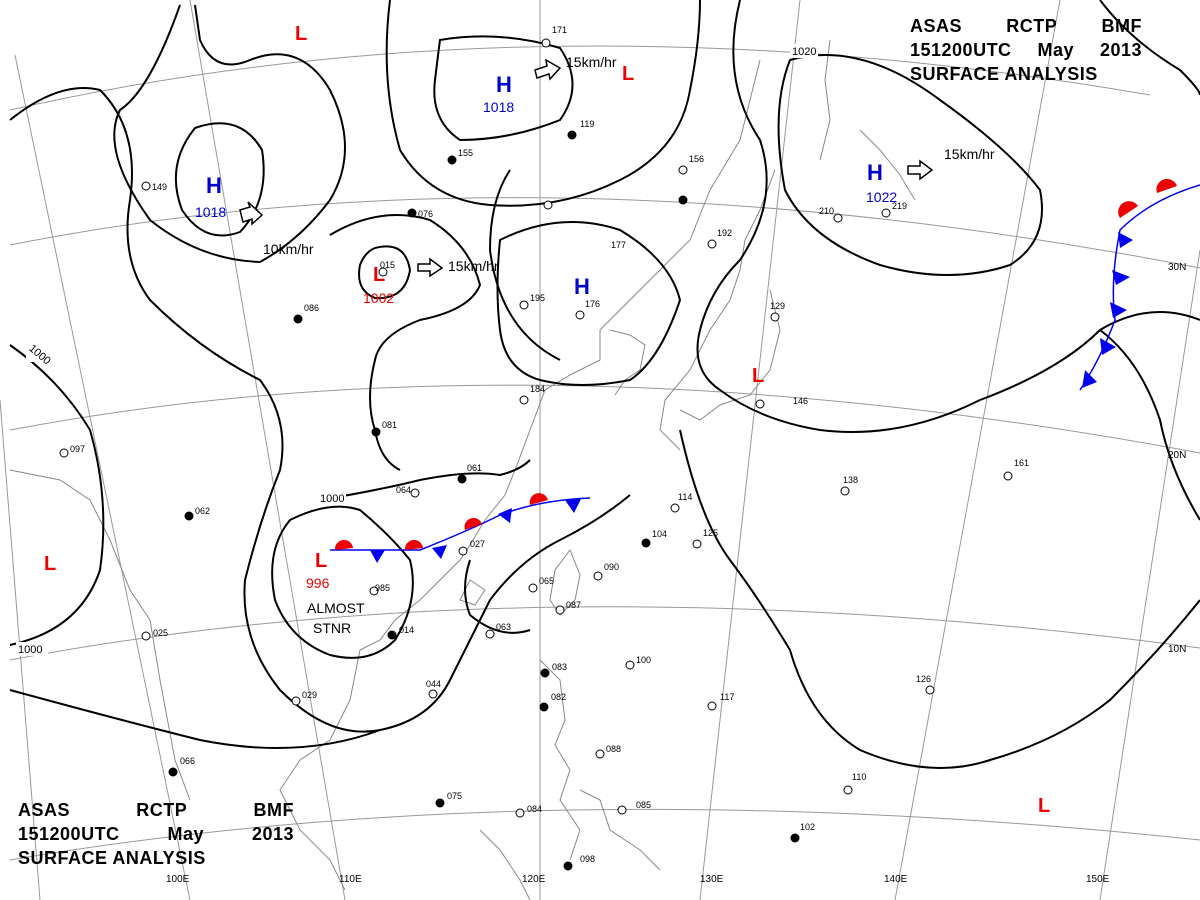 This screenshot has height=900, width=1200. Describe the element at coordinates (524, 265) in the screenshot. I see `isobar-ridge` at that location.